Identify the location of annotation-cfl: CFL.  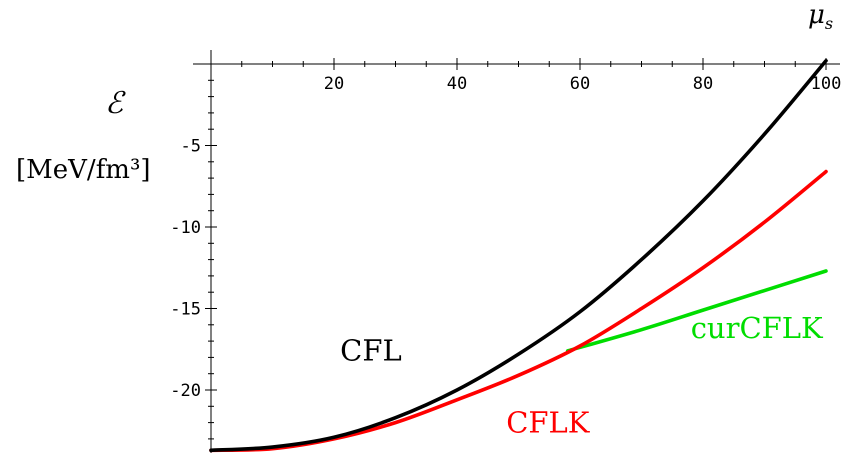
(371, 351).